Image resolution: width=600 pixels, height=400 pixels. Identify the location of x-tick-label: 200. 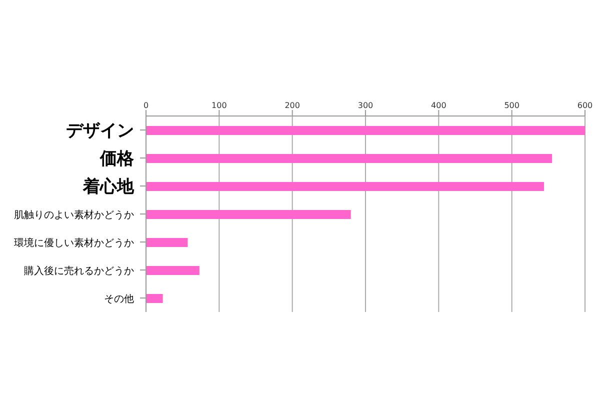
(292, 105).